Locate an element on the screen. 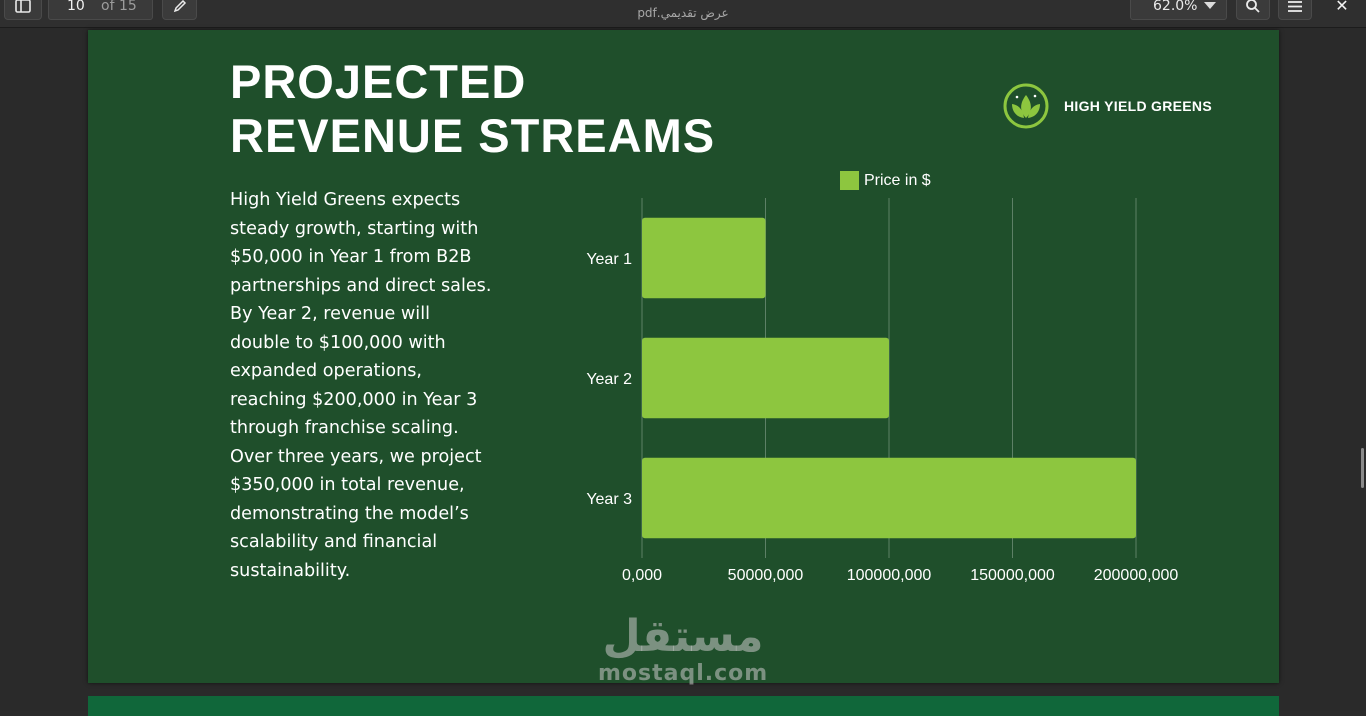  leaf-logo-icon is located at coordinates (1026, 106).